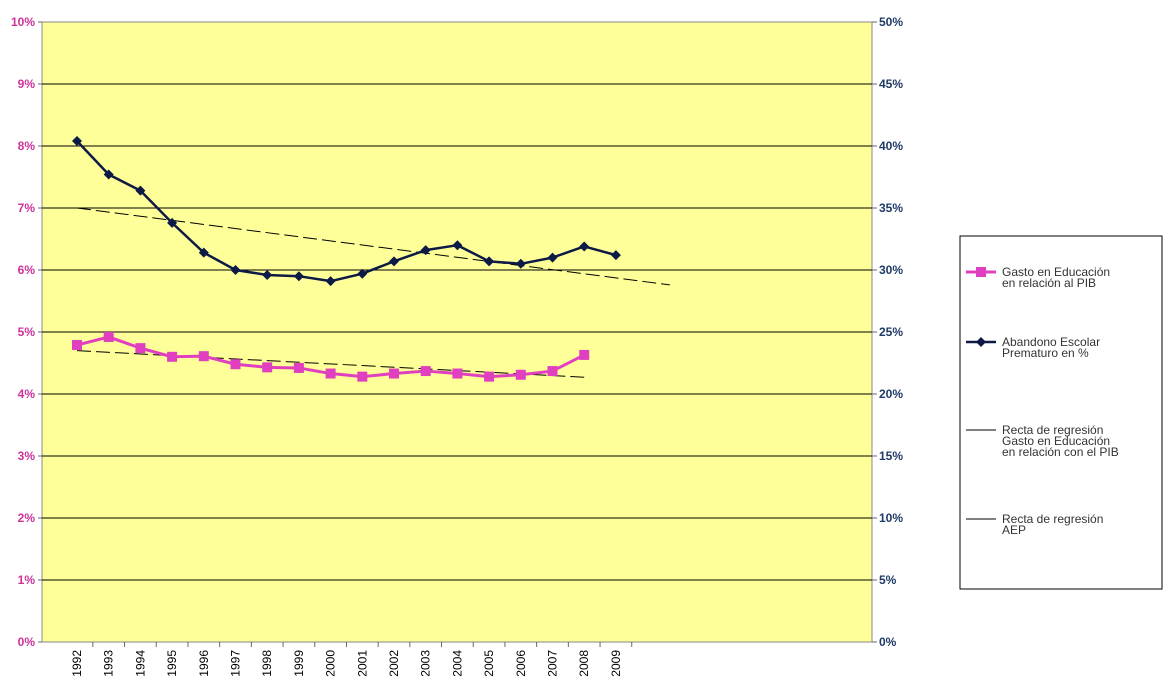  What do you see at coordinates (27, 642) in the screenshot?
I see `left-tick-label: 0%` at bounding box center [27, 642].